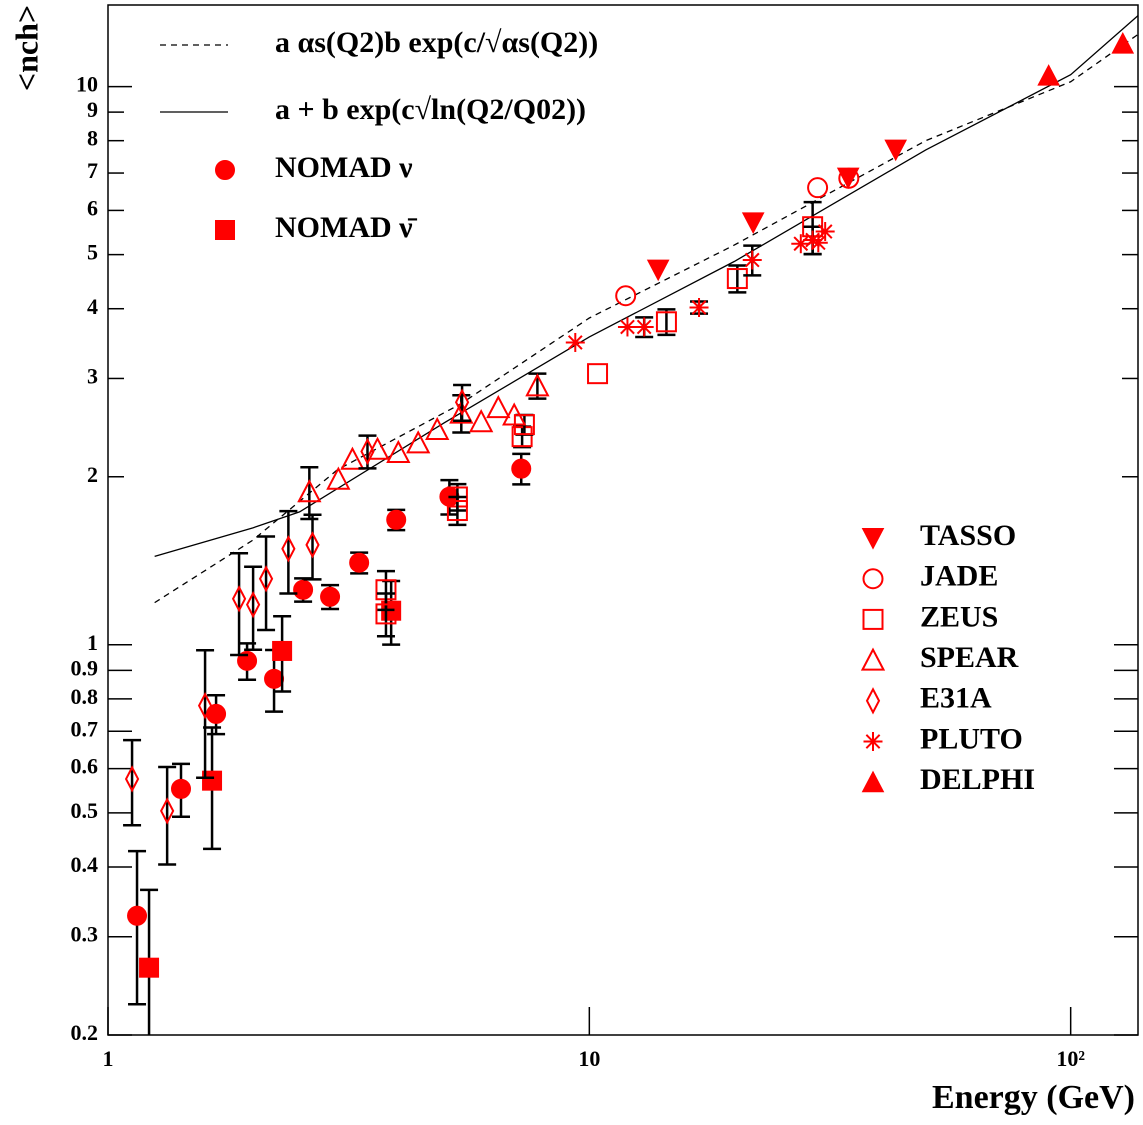  Describe the element at coordinates (956, 698) in the screenshot. I see `legend-label: E31A` at that location.